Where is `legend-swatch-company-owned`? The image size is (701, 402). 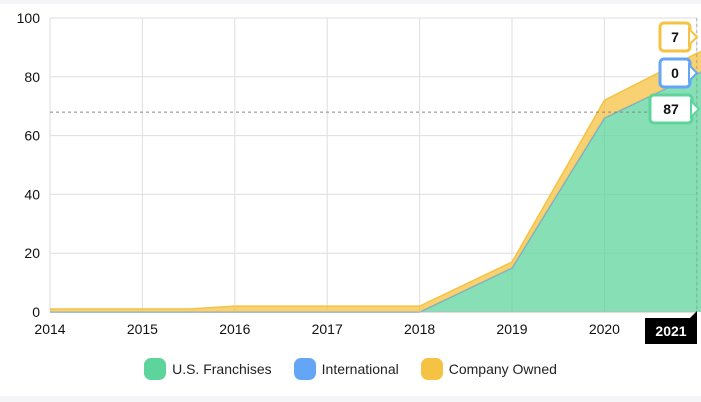
legend-swatch-company-owned is located at coordinates (431, 369).